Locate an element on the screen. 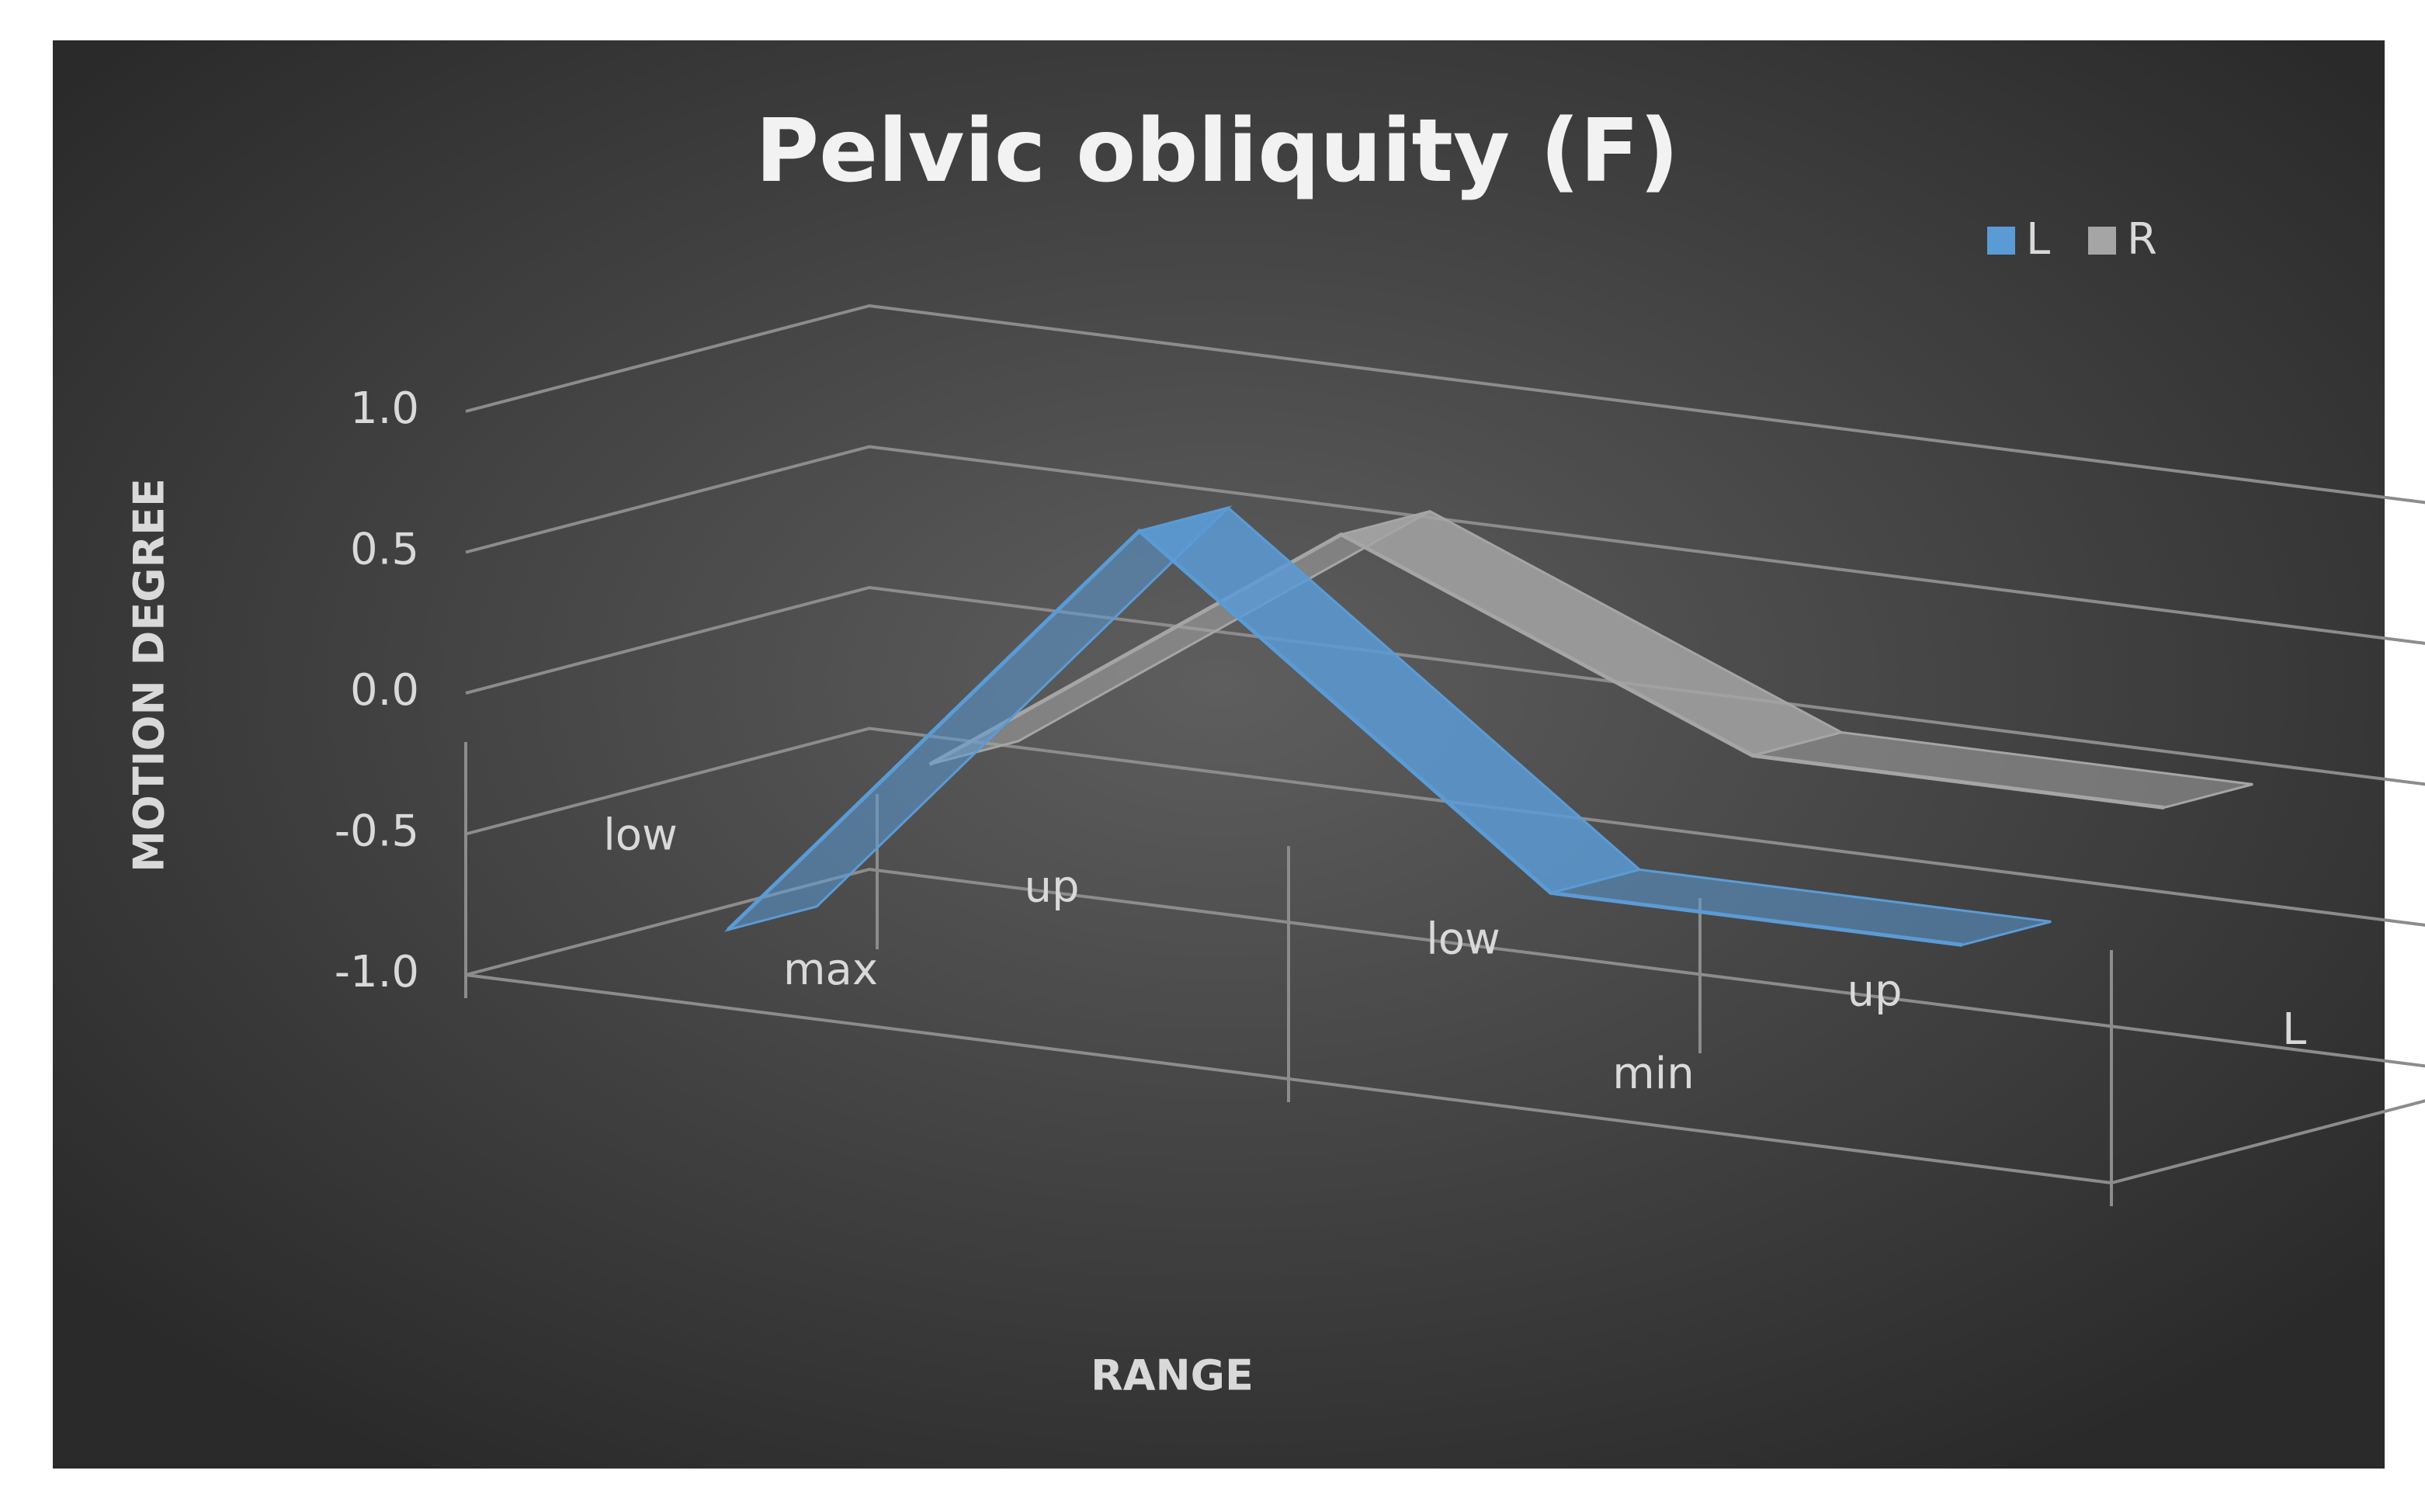 This screenshot has height=1512, width=2425. y-tick-label: 0.5 is located at coordinates (384, 550).